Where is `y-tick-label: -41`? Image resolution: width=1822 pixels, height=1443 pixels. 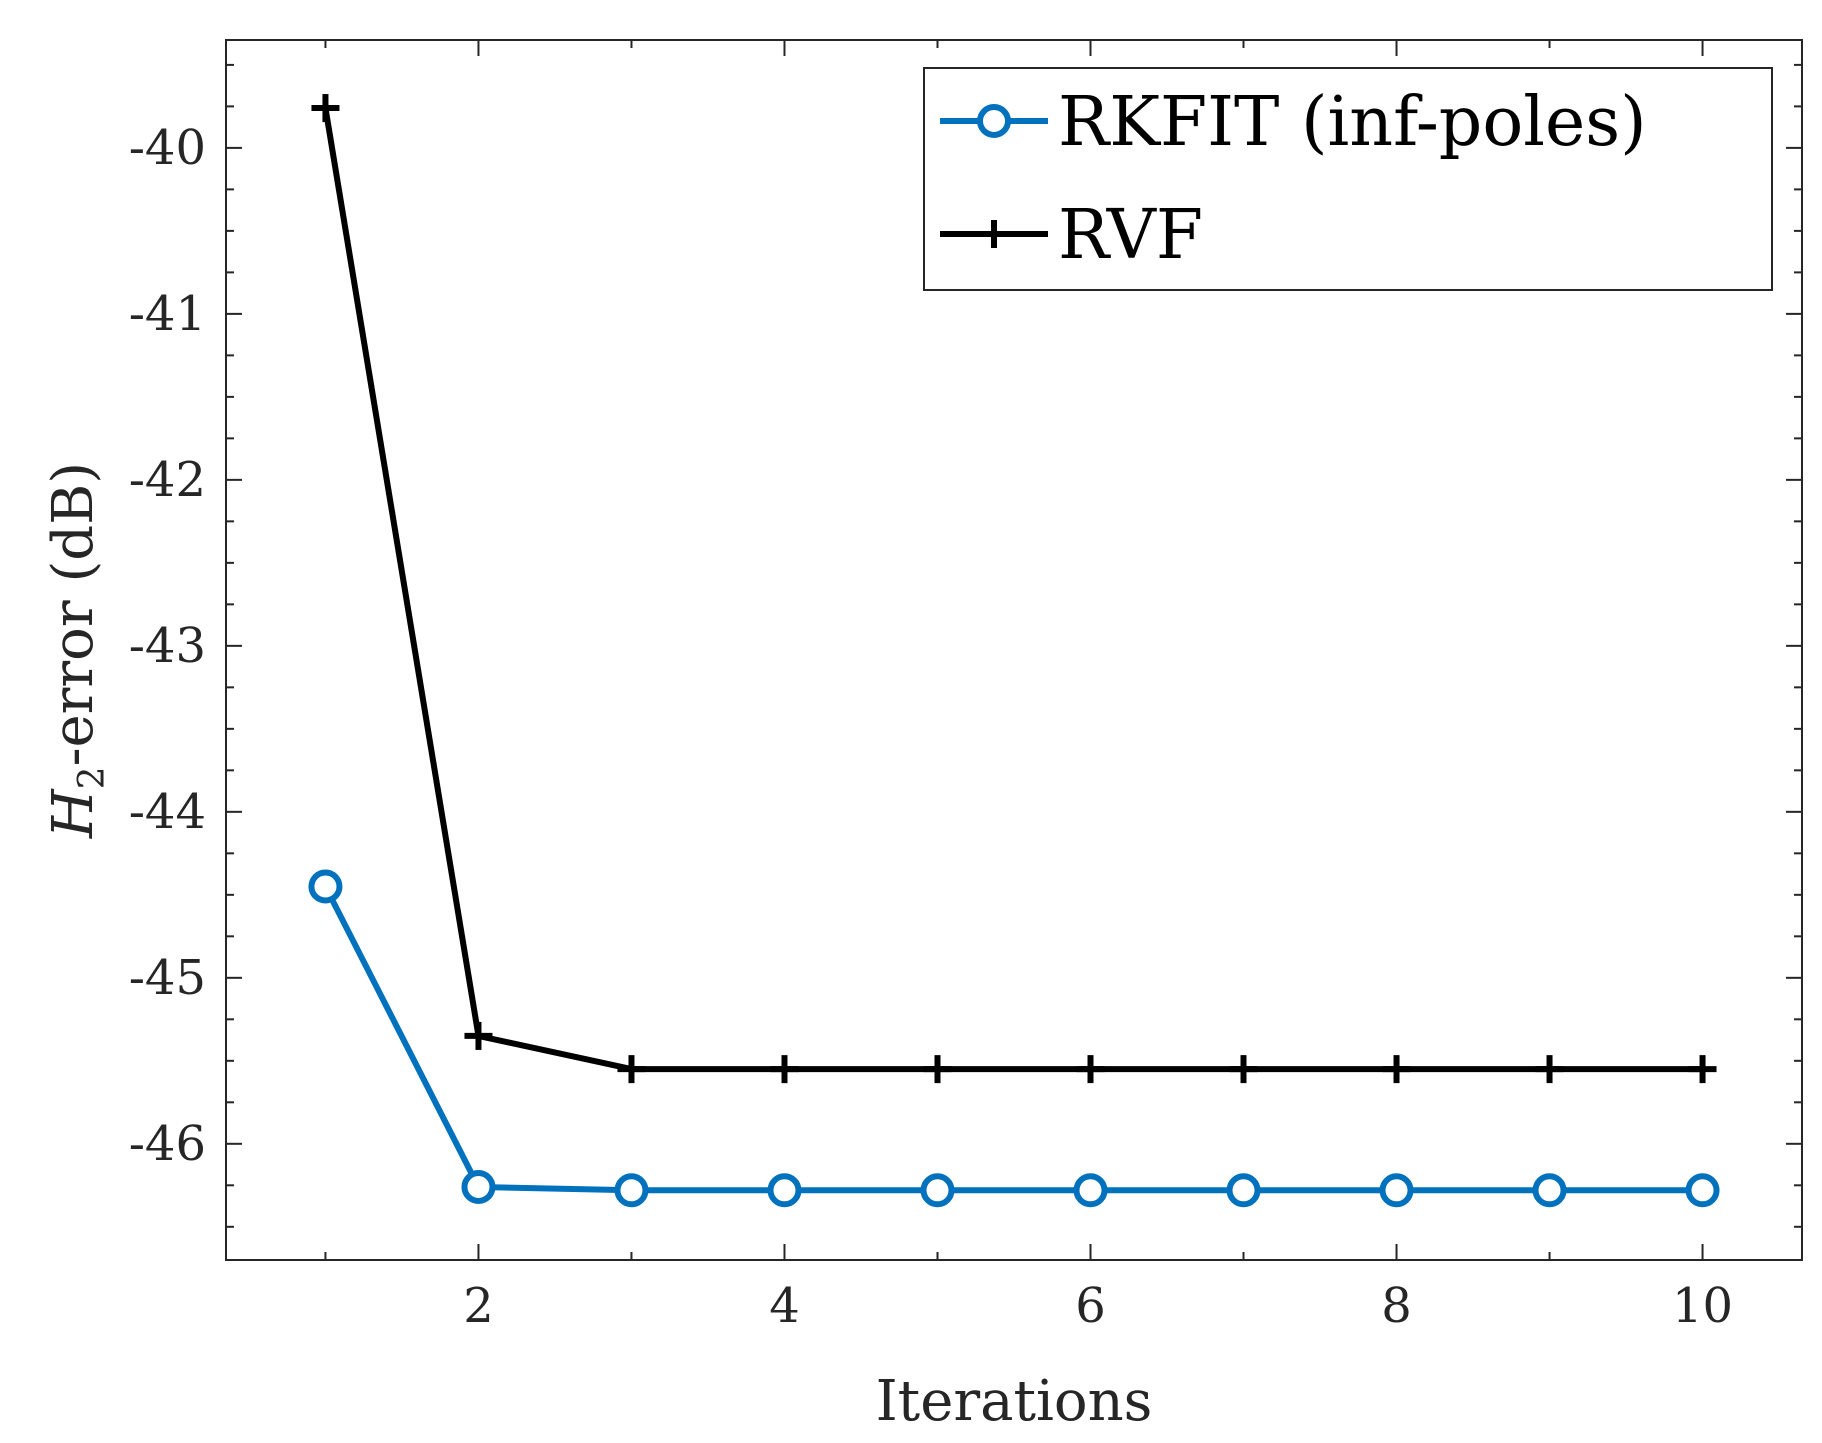 y-tick-label: -41 is located at coordinates (167, 314).